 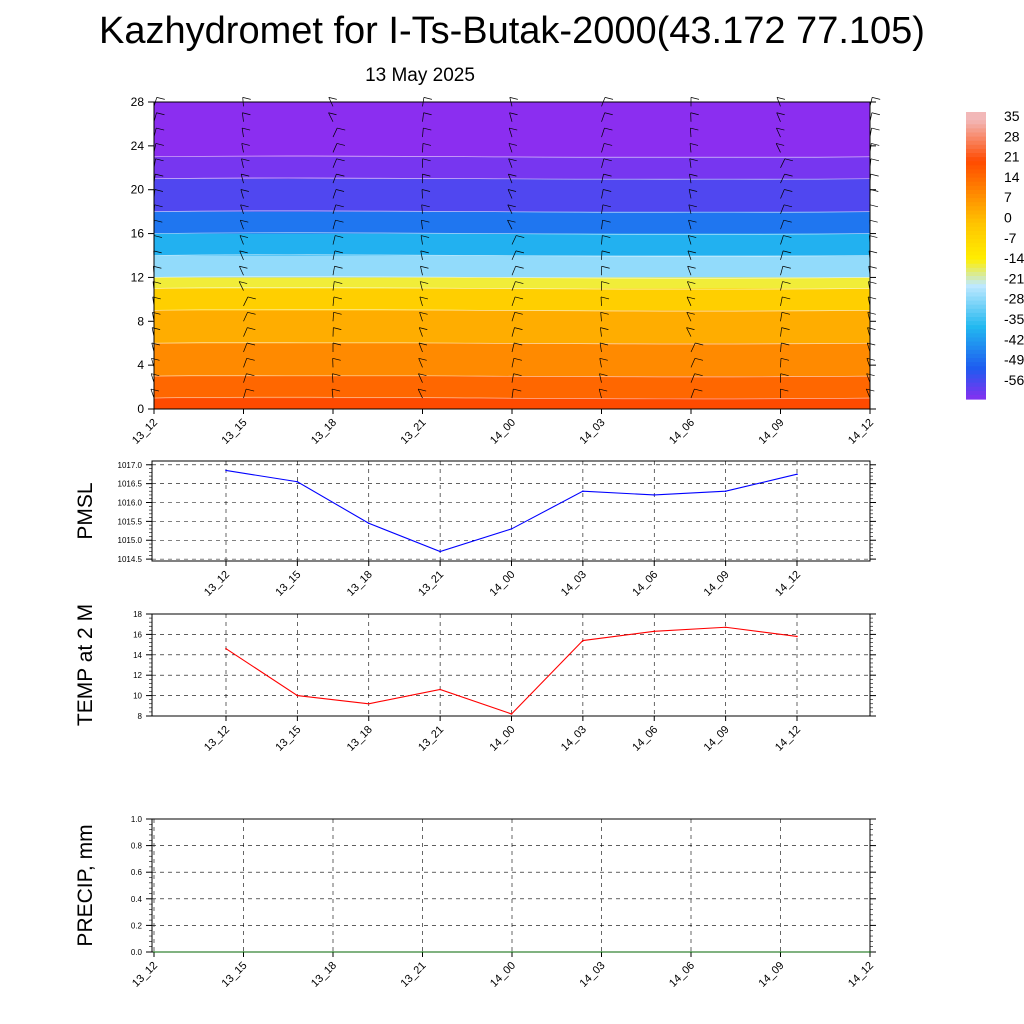 What do you see at coordinates (511, 665) in the screenshot?
I see `temp-frame` at bounding box center [511, 665].